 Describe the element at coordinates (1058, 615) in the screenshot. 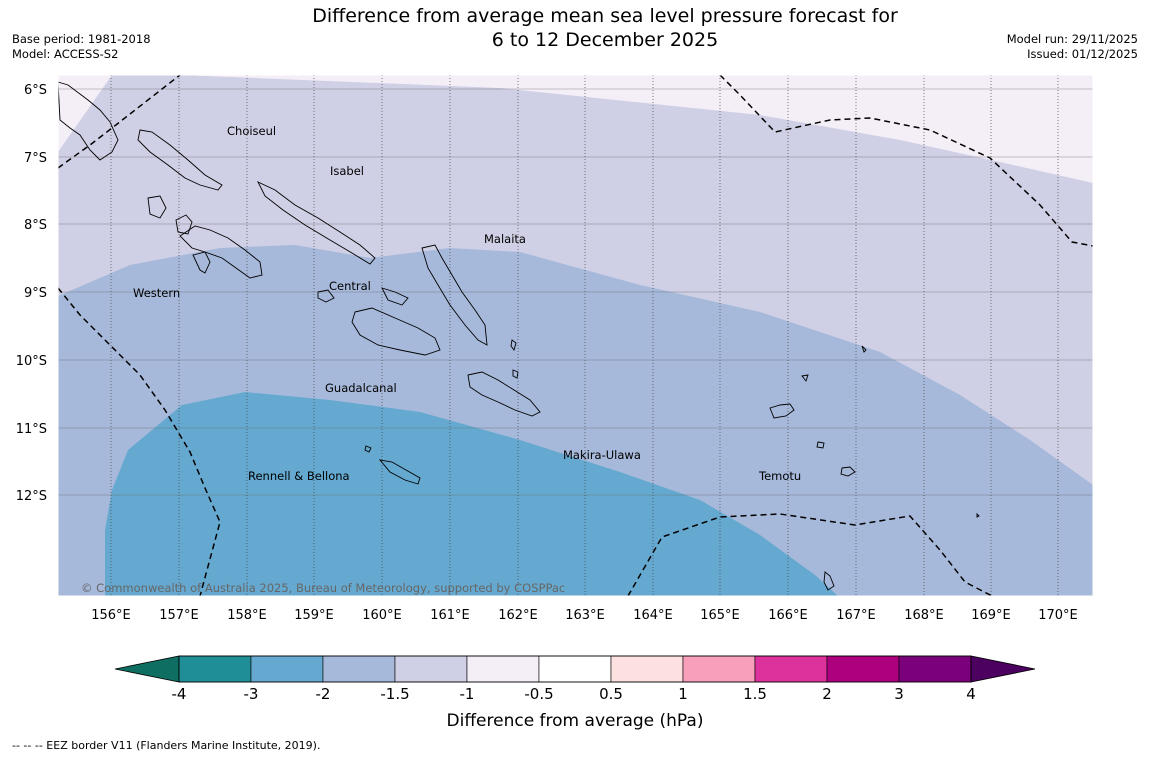

I see `lon-label-170e: 170°E` at that location.